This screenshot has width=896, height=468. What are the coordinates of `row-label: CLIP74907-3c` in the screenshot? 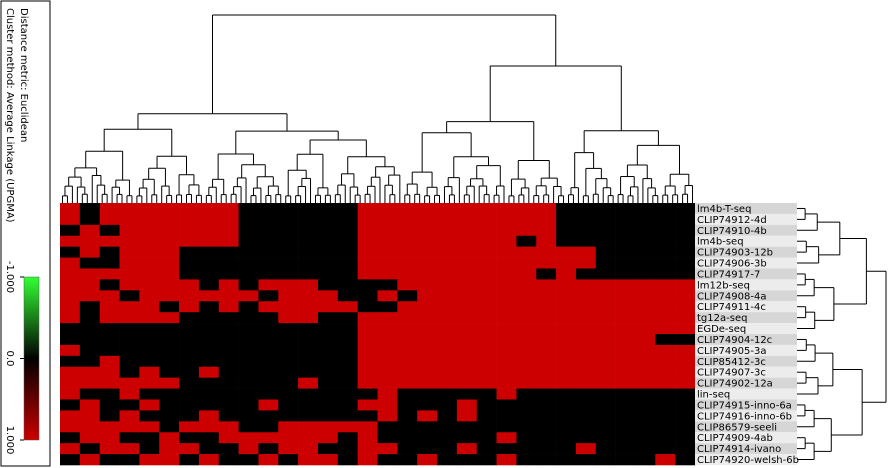 It's located at (731, 373).